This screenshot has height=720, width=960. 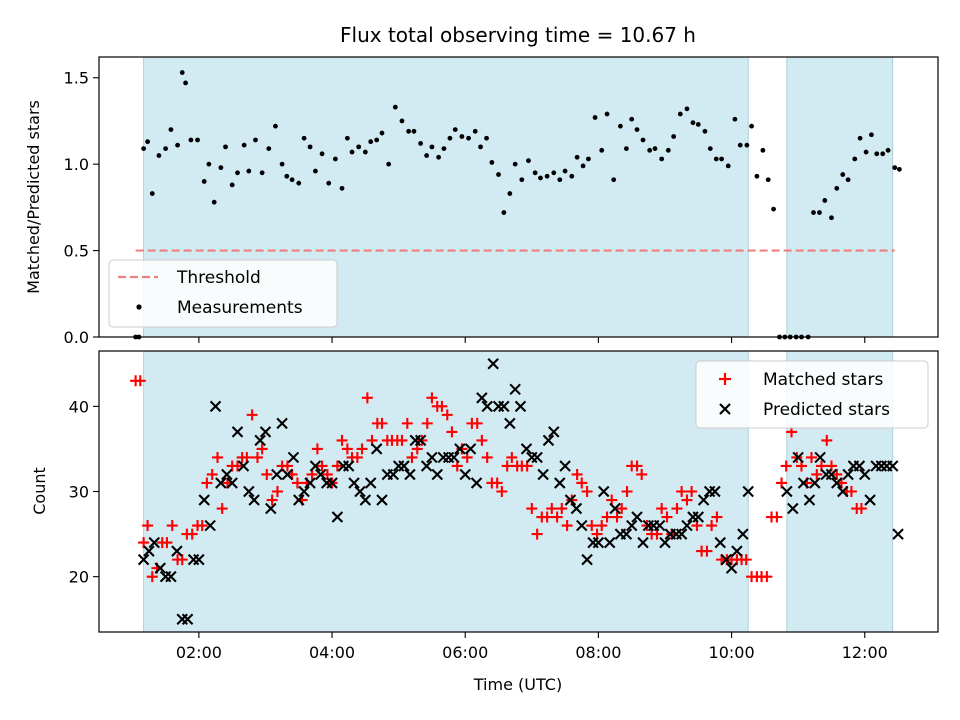 What do you see at coordinates (76, 164) in the screenshot?
I see `y-tick-label: 1.0` at bounding box center [76, 164].